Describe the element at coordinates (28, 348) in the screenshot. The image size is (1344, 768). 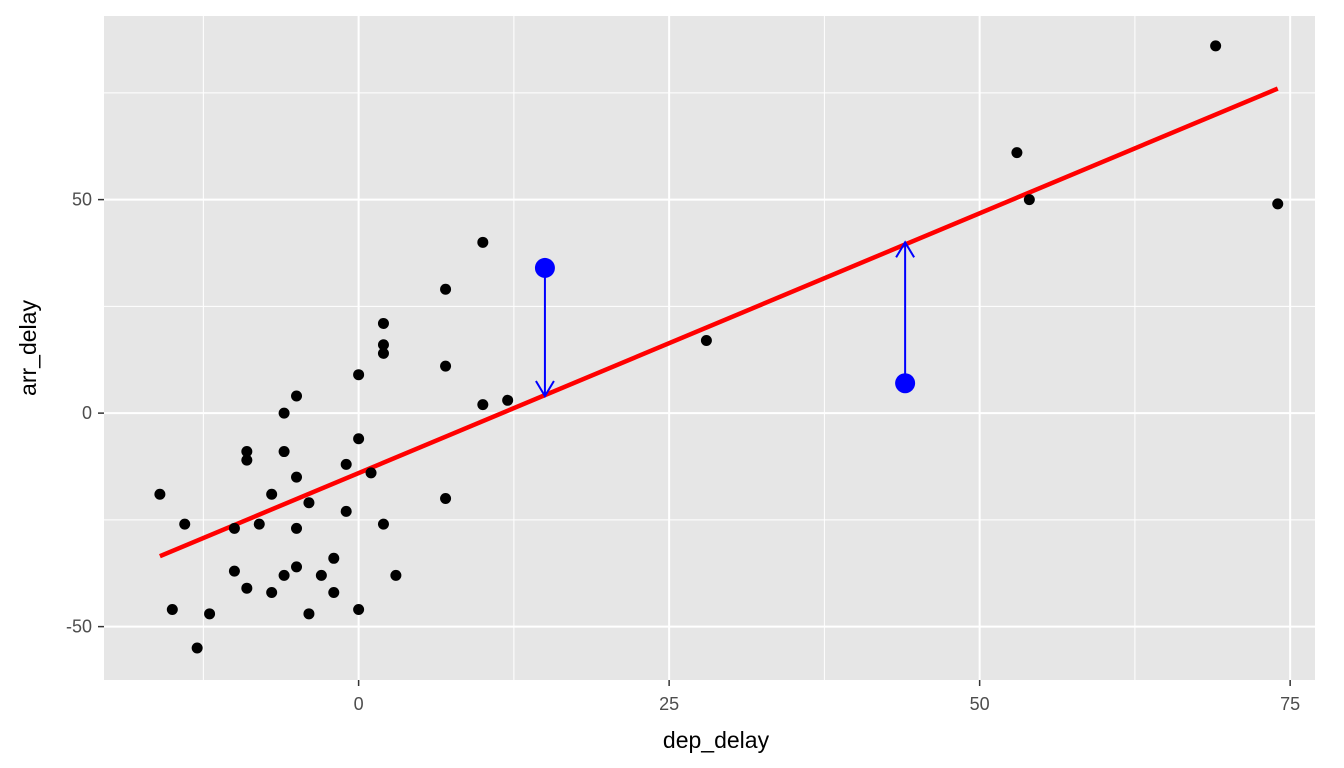
I see `y-axis-title: arr_delay` at that location.